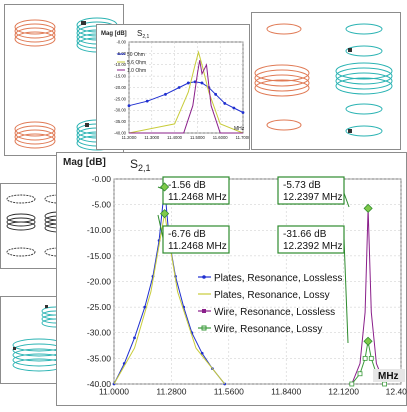  What do you see at coordinates (174, 137) in the screenshot?
I see `x-tick-label: 11.4000` at bounding box center [174, 137].